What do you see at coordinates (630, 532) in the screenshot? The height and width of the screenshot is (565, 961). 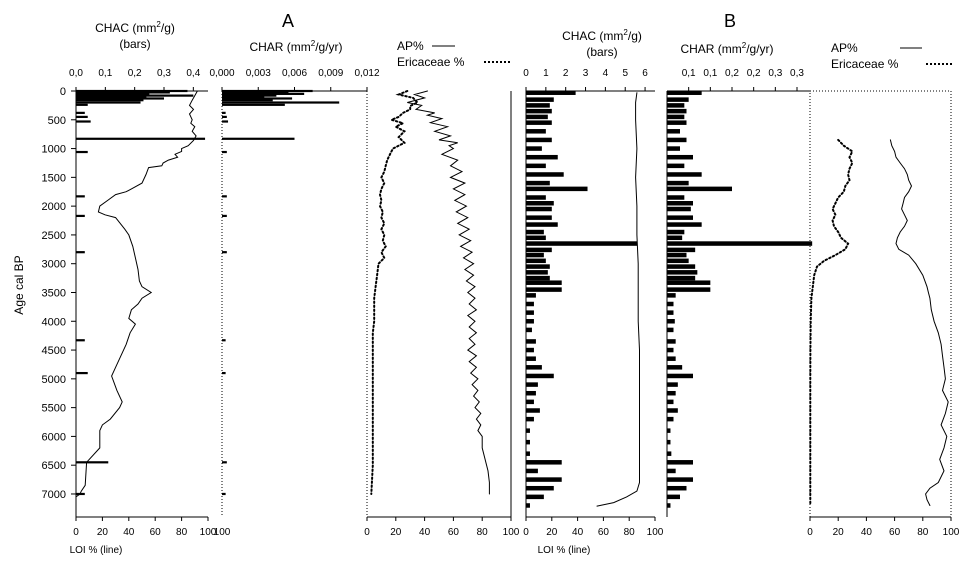 I see `b-loi-bottom-tick-label: 80` at bounding box center [630, 532].